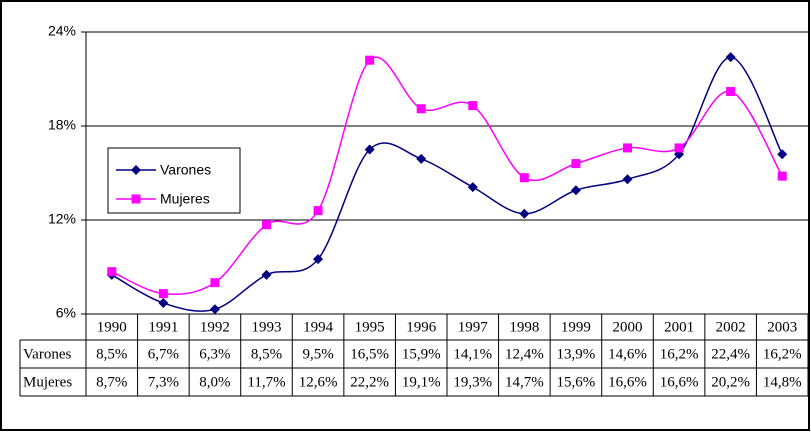 The height and width of the screenshot is (432, 811). What do you see at coordinates (473, 327) in the screenshot?
I see `x-tick-label: 1997` at bounding box center [473, 327].